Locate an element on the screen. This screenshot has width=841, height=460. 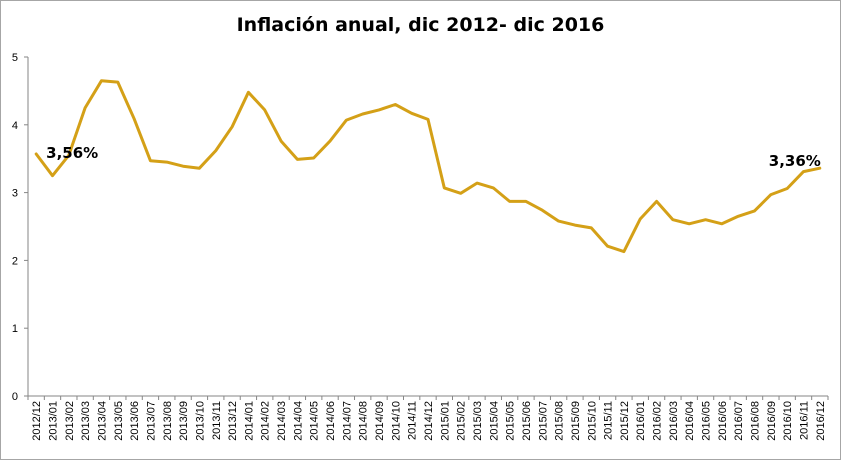
x-tick-label: 2014/10 is located at coordinates (396, 421).